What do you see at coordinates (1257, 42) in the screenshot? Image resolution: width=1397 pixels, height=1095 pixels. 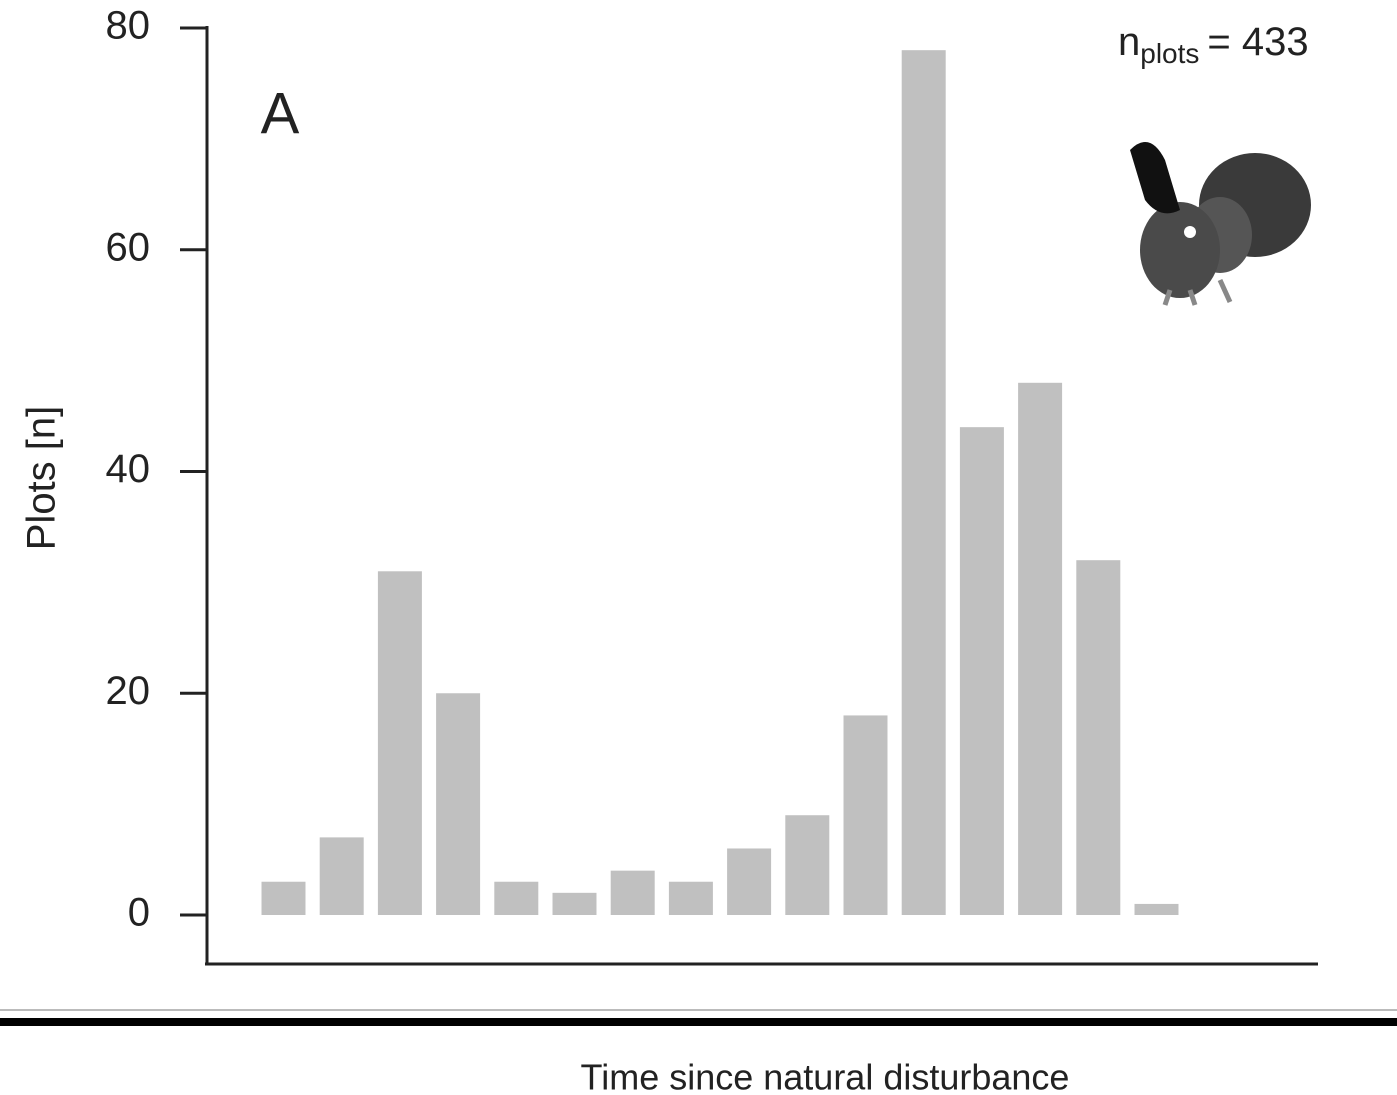 I see `annotation-rest: = 433` at bounding box center [1257, 42].